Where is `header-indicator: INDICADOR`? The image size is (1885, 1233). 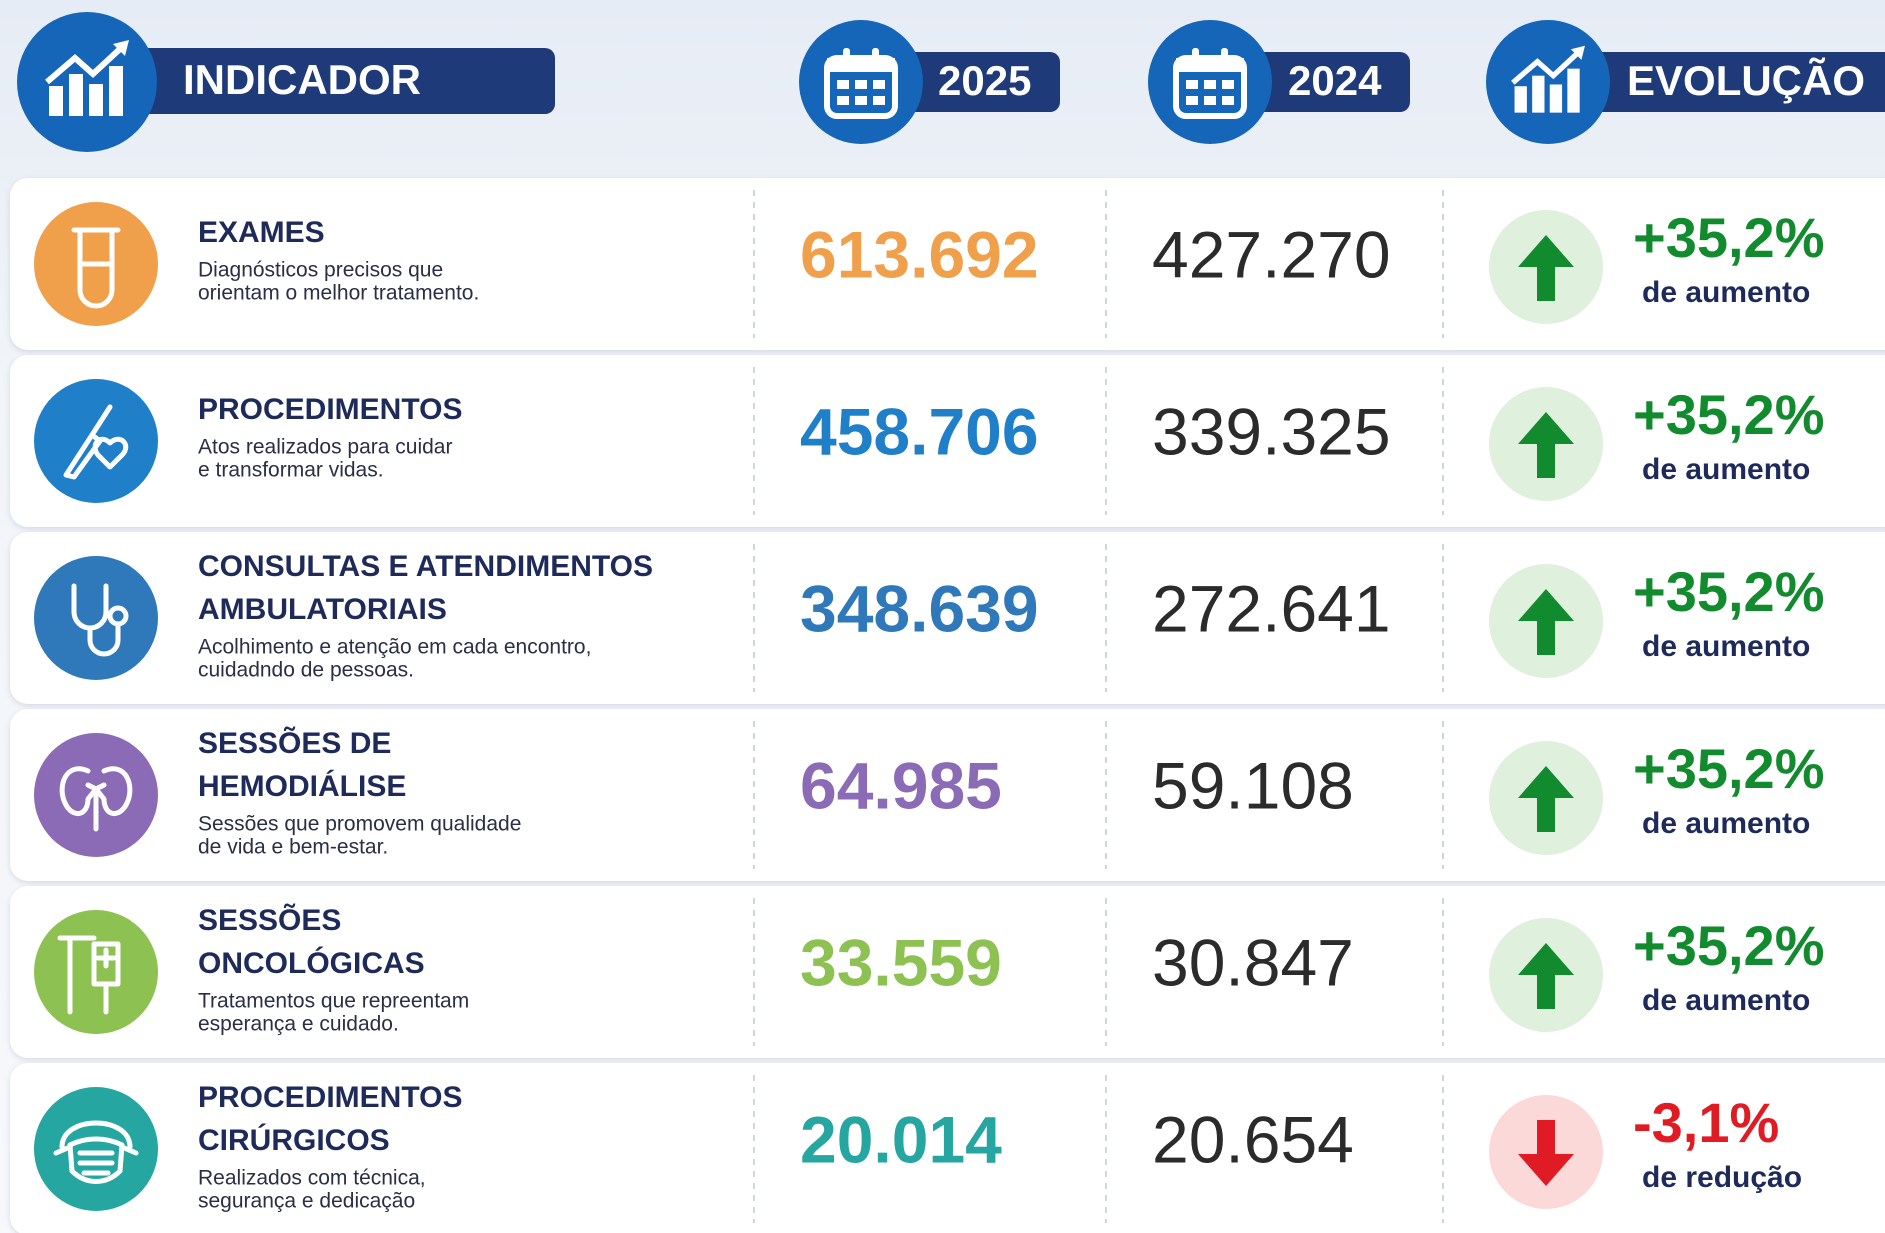
header-indicator: INDICADOR is located at coordinates (302, 79).